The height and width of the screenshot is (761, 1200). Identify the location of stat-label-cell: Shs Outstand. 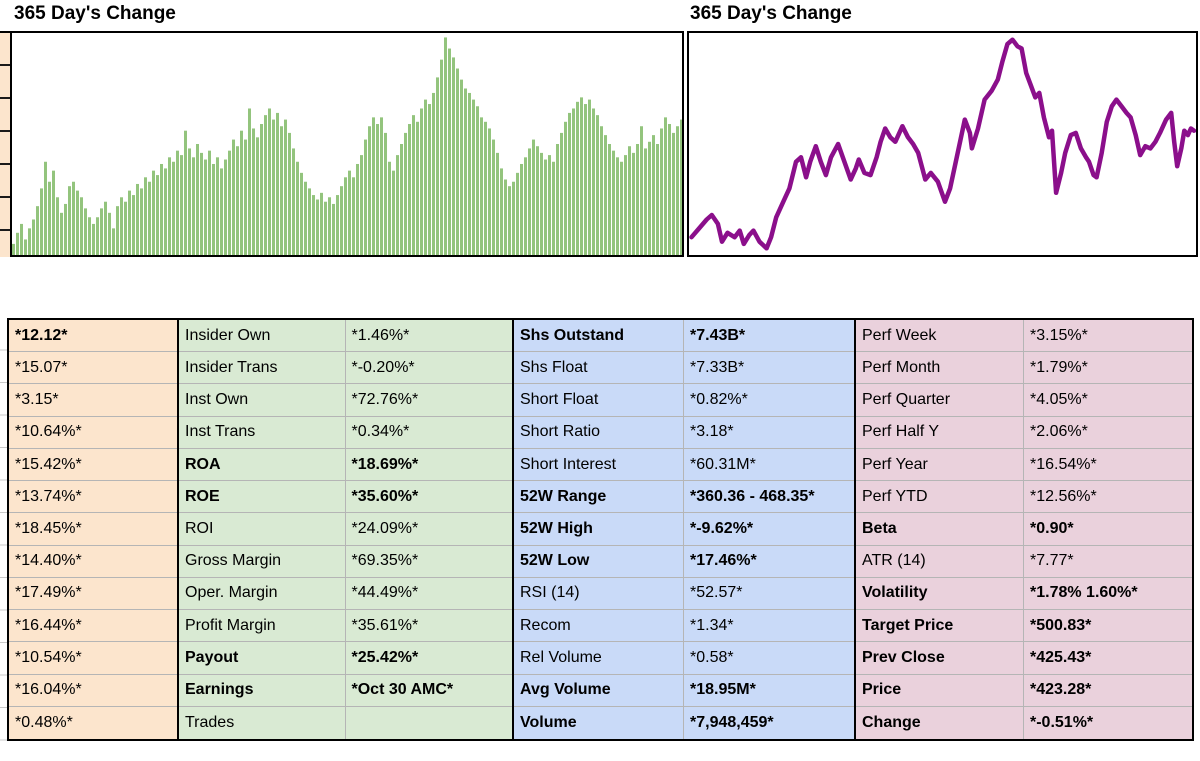
(599, 336).